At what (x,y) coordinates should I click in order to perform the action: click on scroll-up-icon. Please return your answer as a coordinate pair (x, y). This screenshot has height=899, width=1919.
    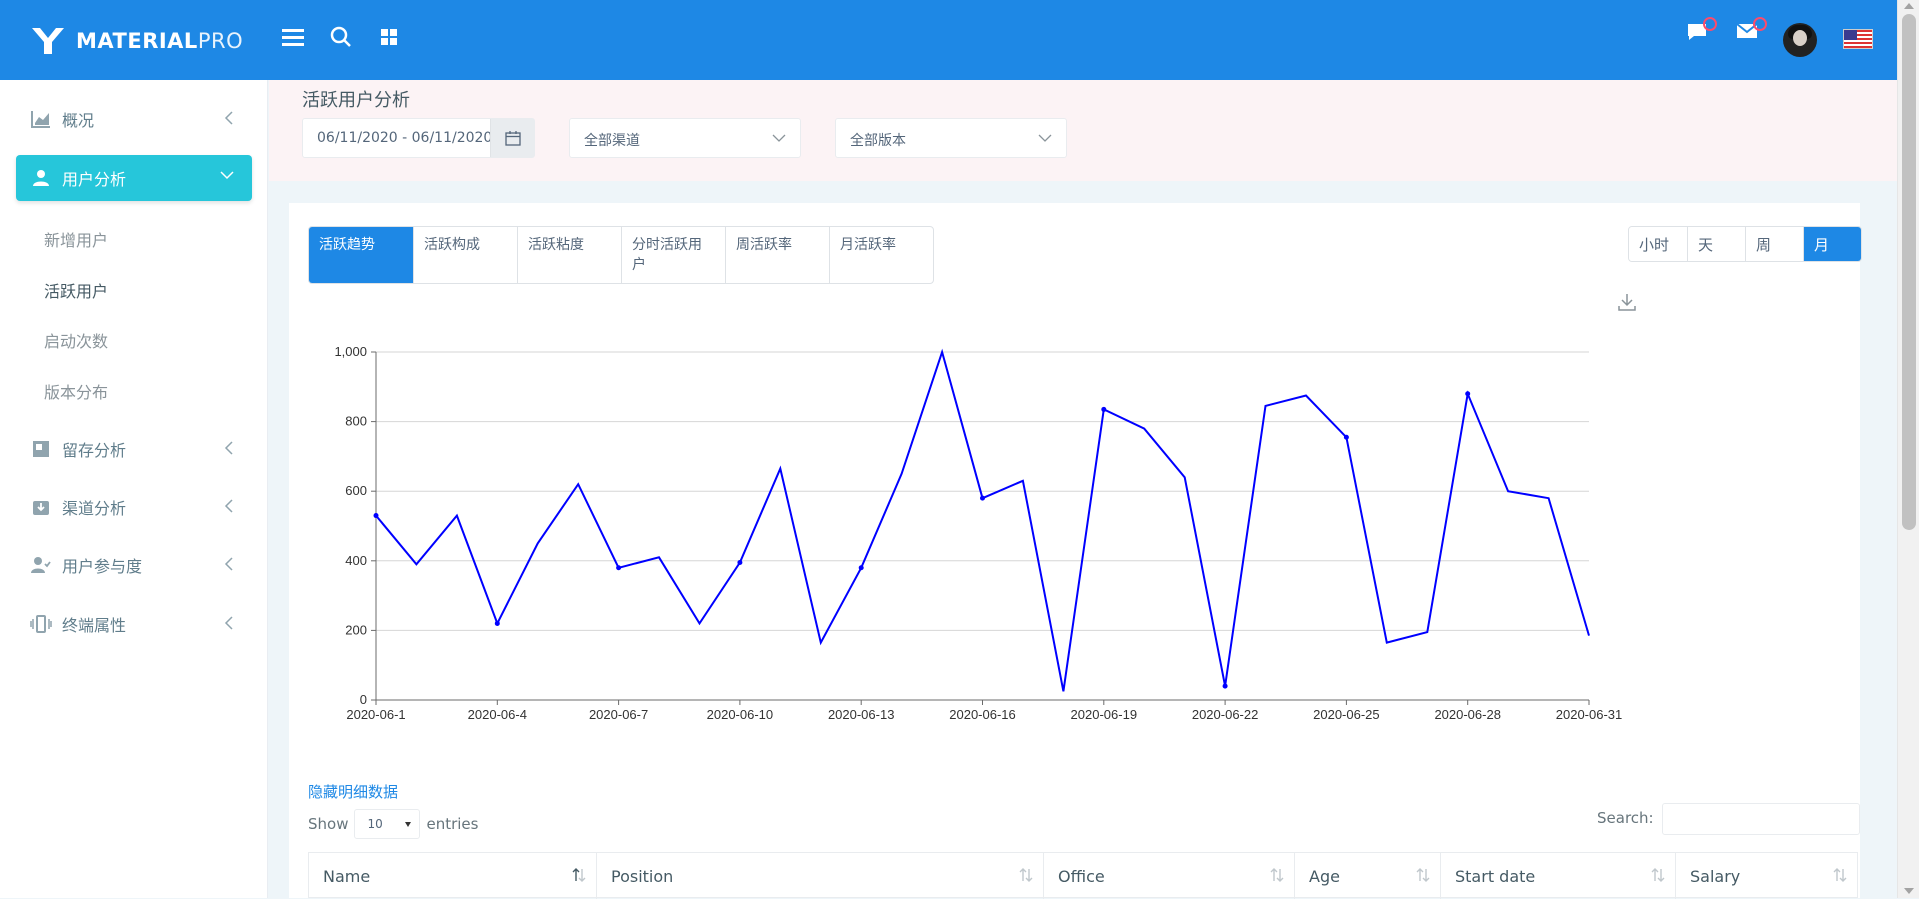
    Looking at the image, I should click on (1909, 6).